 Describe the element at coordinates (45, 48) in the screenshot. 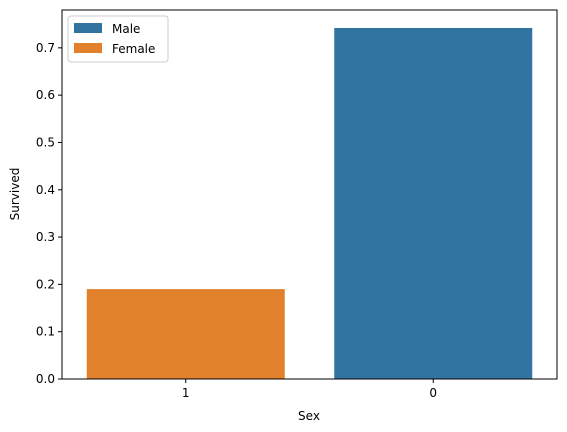

I see `y-tick-label: 0.7` at that location.